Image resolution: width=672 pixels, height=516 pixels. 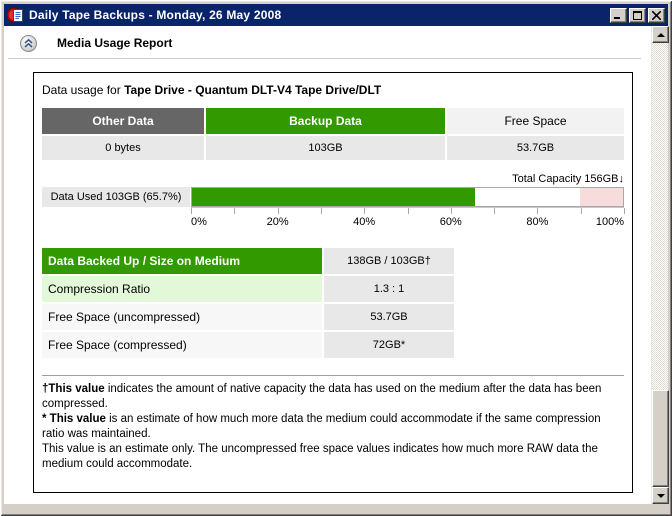 I want to click on detail-label-free-uncompressed: Free Space (uncompressed), so click(x=182, y=317).